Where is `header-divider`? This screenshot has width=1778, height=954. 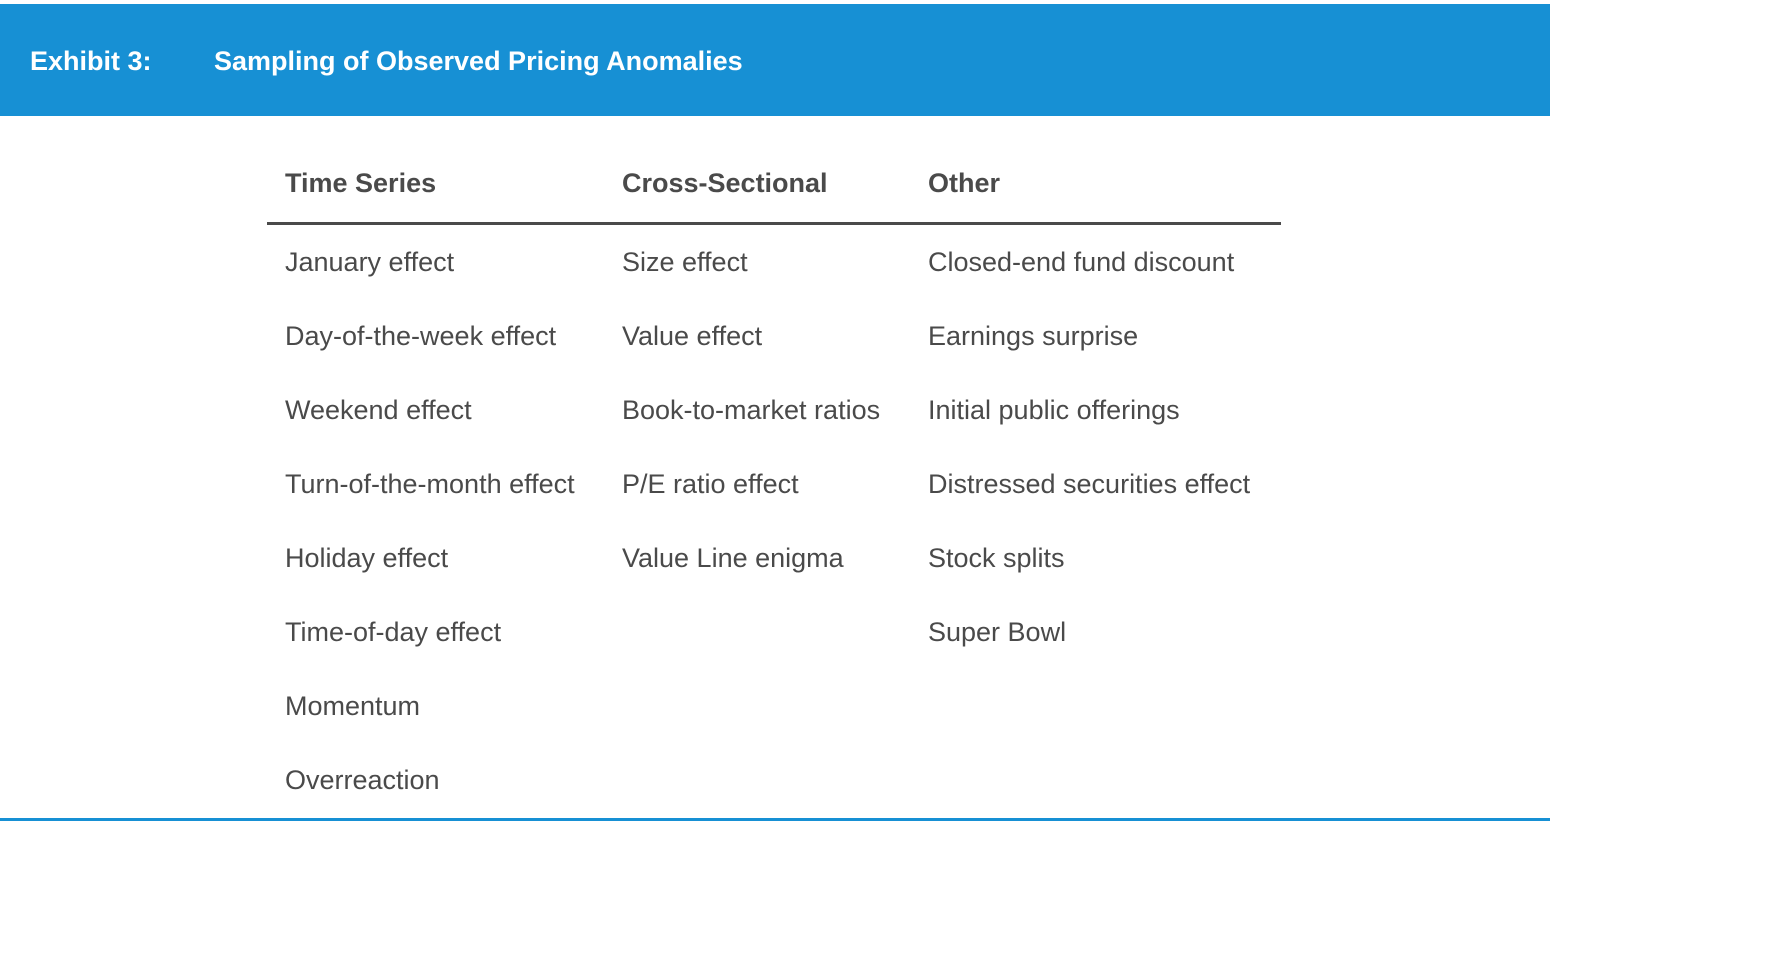
header-divider is located at coordinates (774, 223).